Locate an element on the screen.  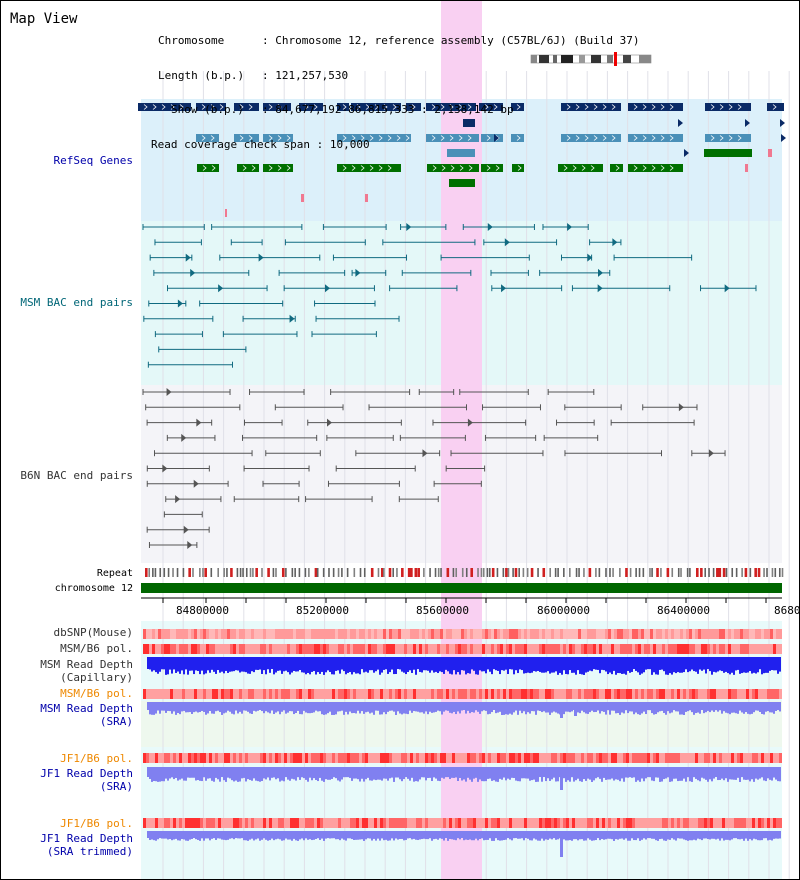
track-label-refseq: RefSeq Genes is located at coordinates (93, 160).